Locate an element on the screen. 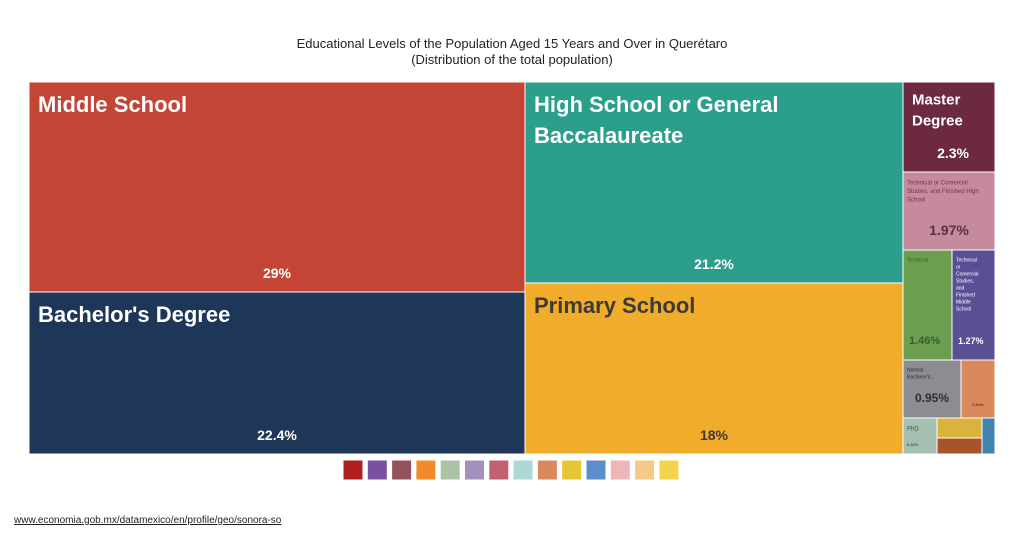 The width and height of the screenshot is (1024, 545). treemap-cell: Normal Bachelor's... 0.95% is located at coordinates (932, 389).